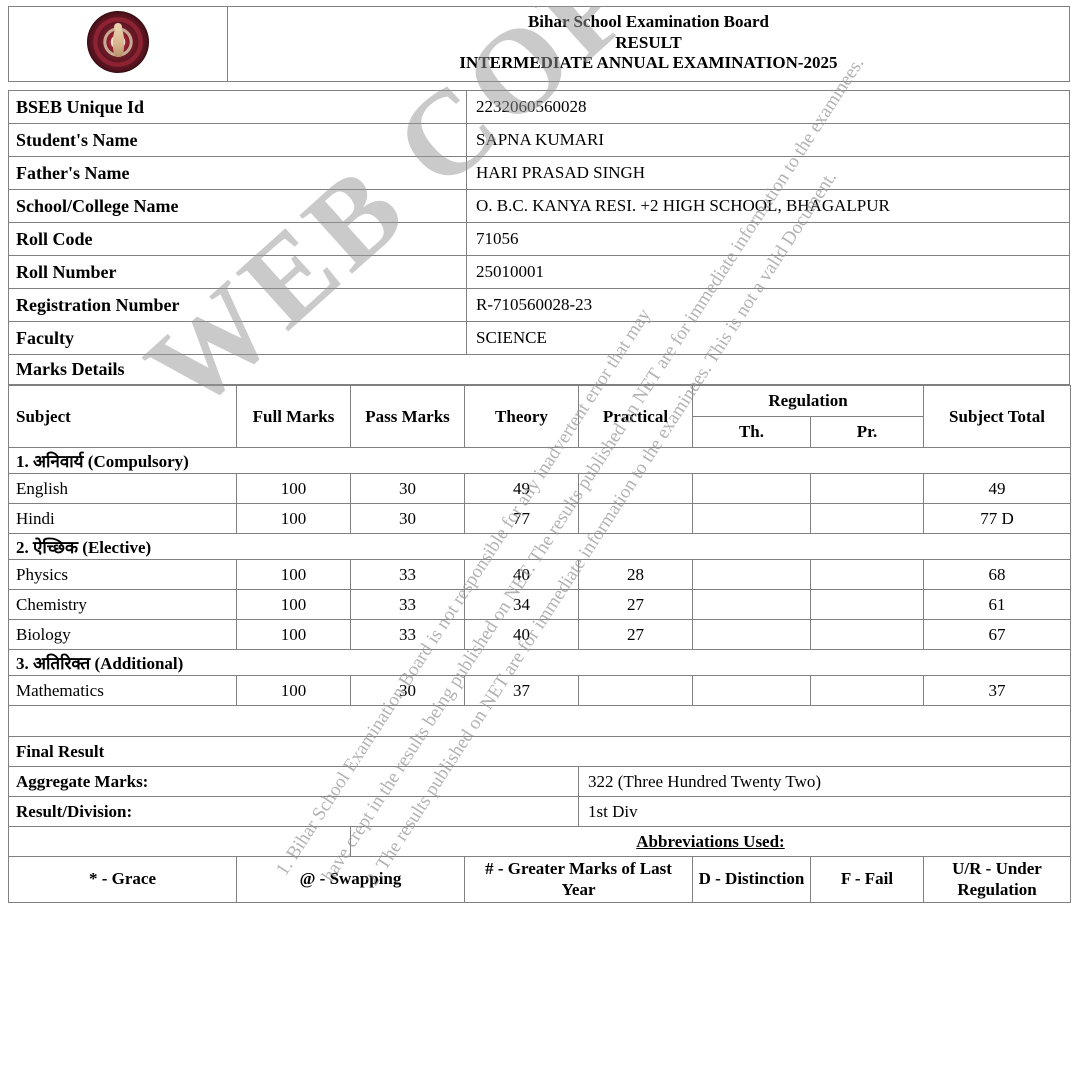  I want to click on section-header-compulsory: 1. अनिवार्य (Compulsory), so click(539, 461).